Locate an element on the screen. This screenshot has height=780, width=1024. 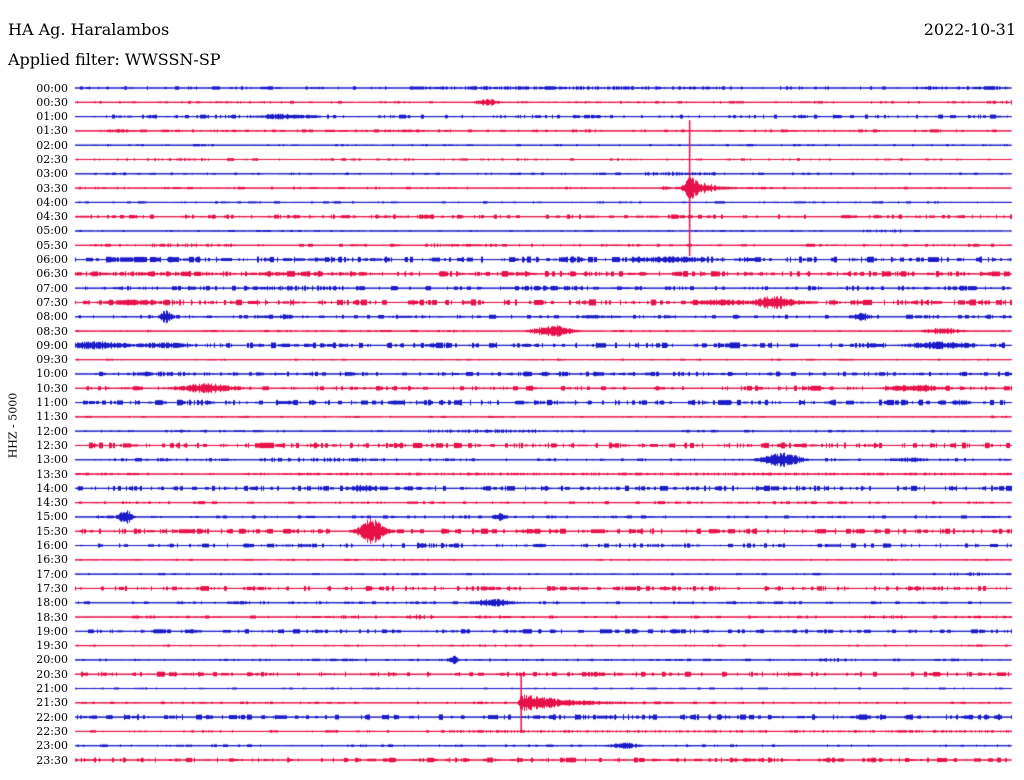
time-label: 17:00 is located at coordinates (52, 574).